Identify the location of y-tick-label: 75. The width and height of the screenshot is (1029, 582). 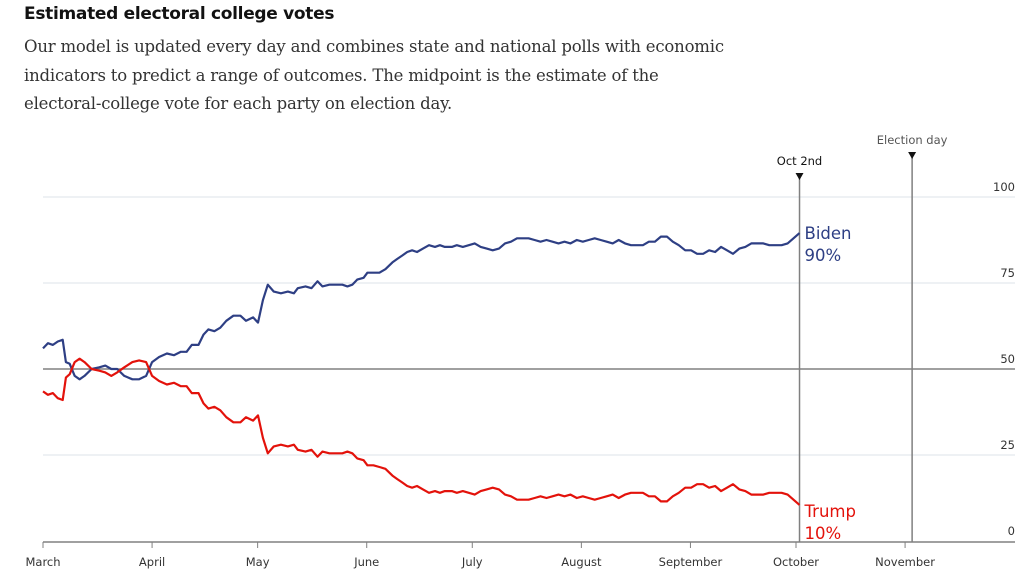
(1007, 273).